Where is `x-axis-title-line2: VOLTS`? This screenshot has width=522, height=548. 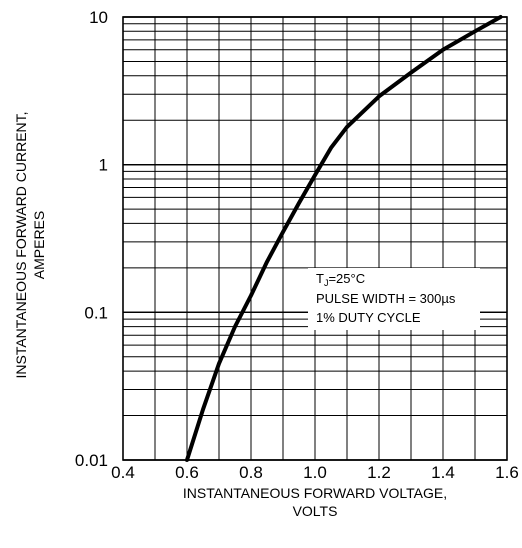
x-axis-title-line2: VOLTS is located at coordinates (315, 511).